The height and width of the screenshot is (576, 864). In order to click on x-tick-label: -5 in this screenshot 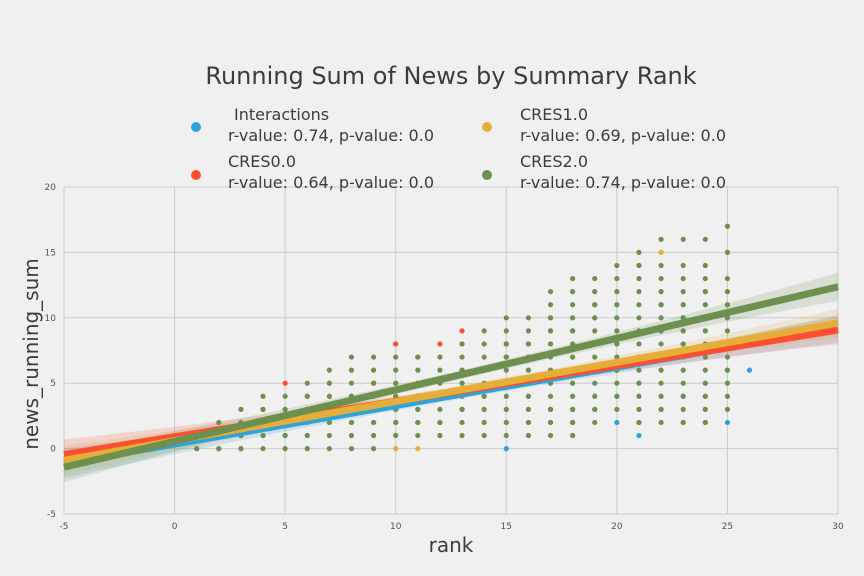, I will do `click(64, 527)`.